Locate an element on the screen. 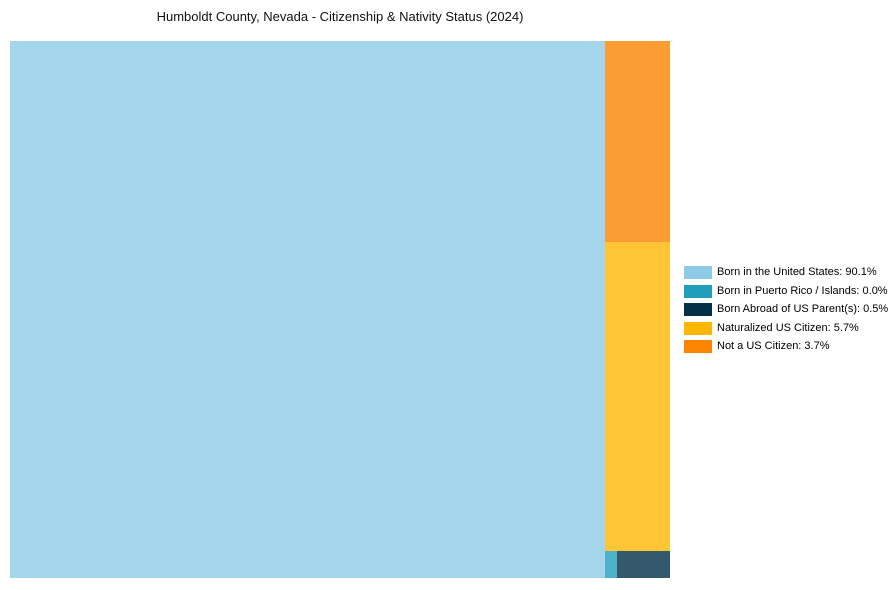 This screenshot has width=889, height=590. legend-label: Naturalized US Citizen: 5.7% is located at coordinates (788, 327).